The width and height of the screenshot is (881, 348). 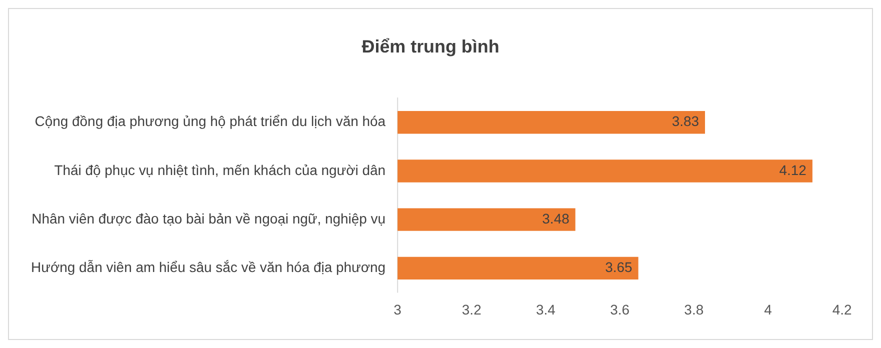 What do you see at coordinates (398, 310) in the screenshot?
I see `x-tick-label: 3` at bounding box center [398, 310].